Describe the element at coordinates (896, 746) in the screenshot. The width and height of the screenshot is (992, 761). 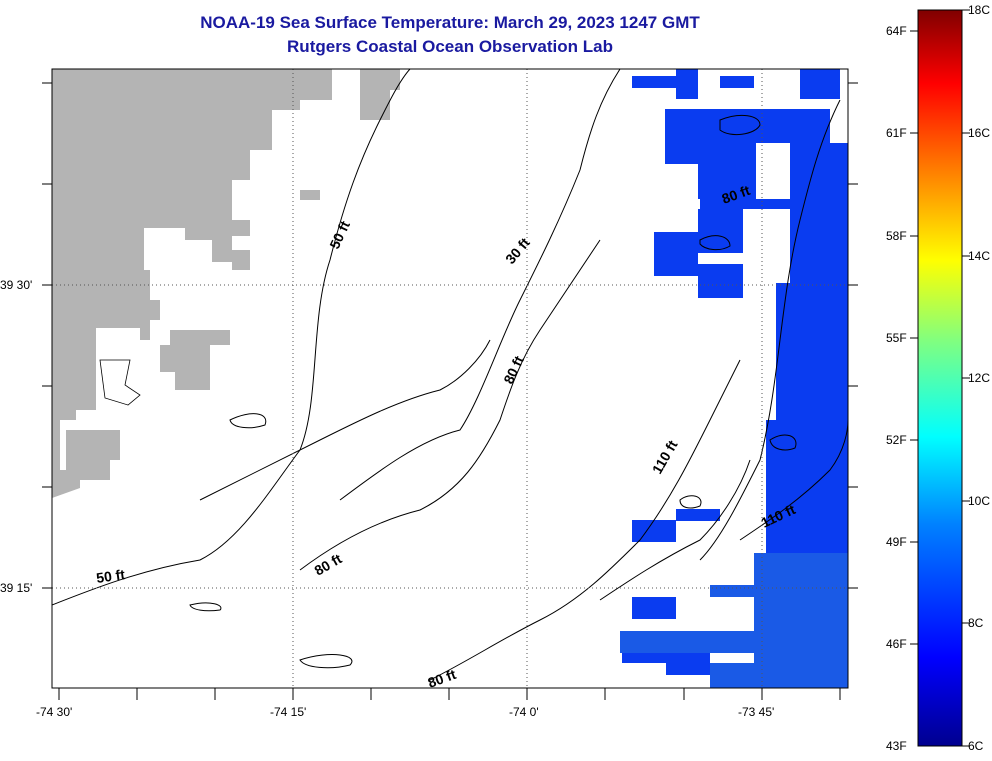
I see `fahrenheit-label: 43F` at that location.